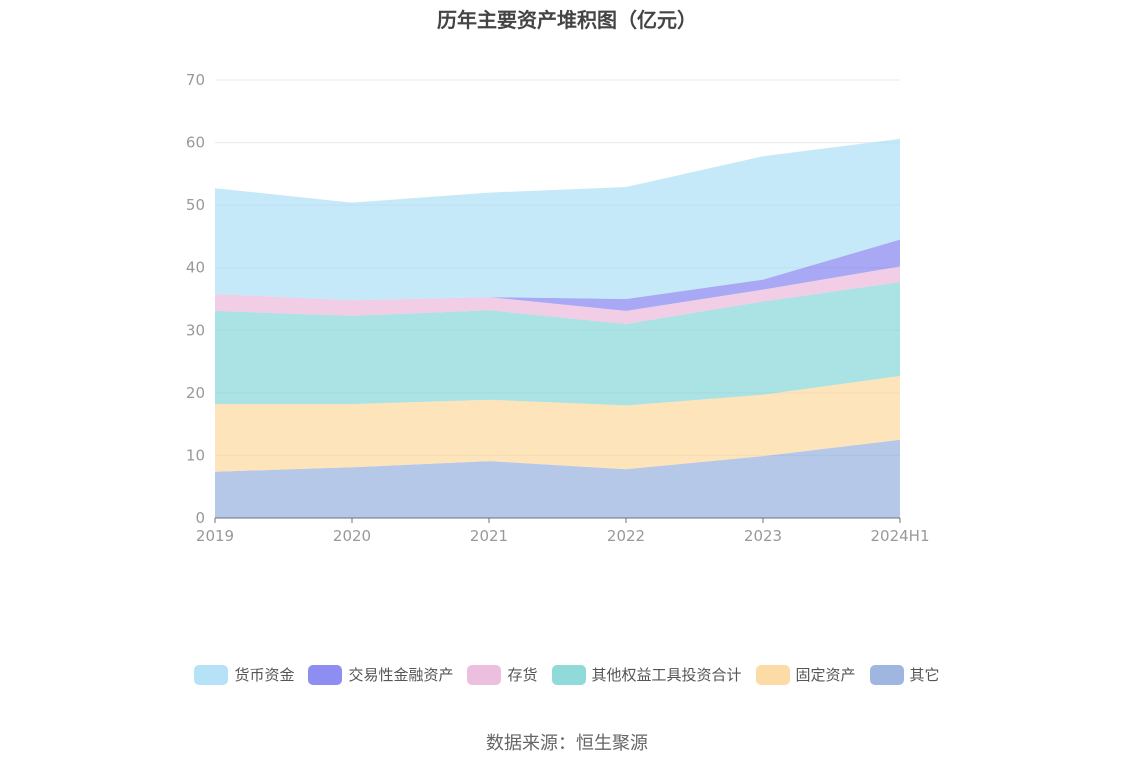 This screenshot has height=766, width=1134. What do you see at coordinates (264, 675) in the screenshot?
I see `legend-label: 货币资金` at bounding box center [264, 675].